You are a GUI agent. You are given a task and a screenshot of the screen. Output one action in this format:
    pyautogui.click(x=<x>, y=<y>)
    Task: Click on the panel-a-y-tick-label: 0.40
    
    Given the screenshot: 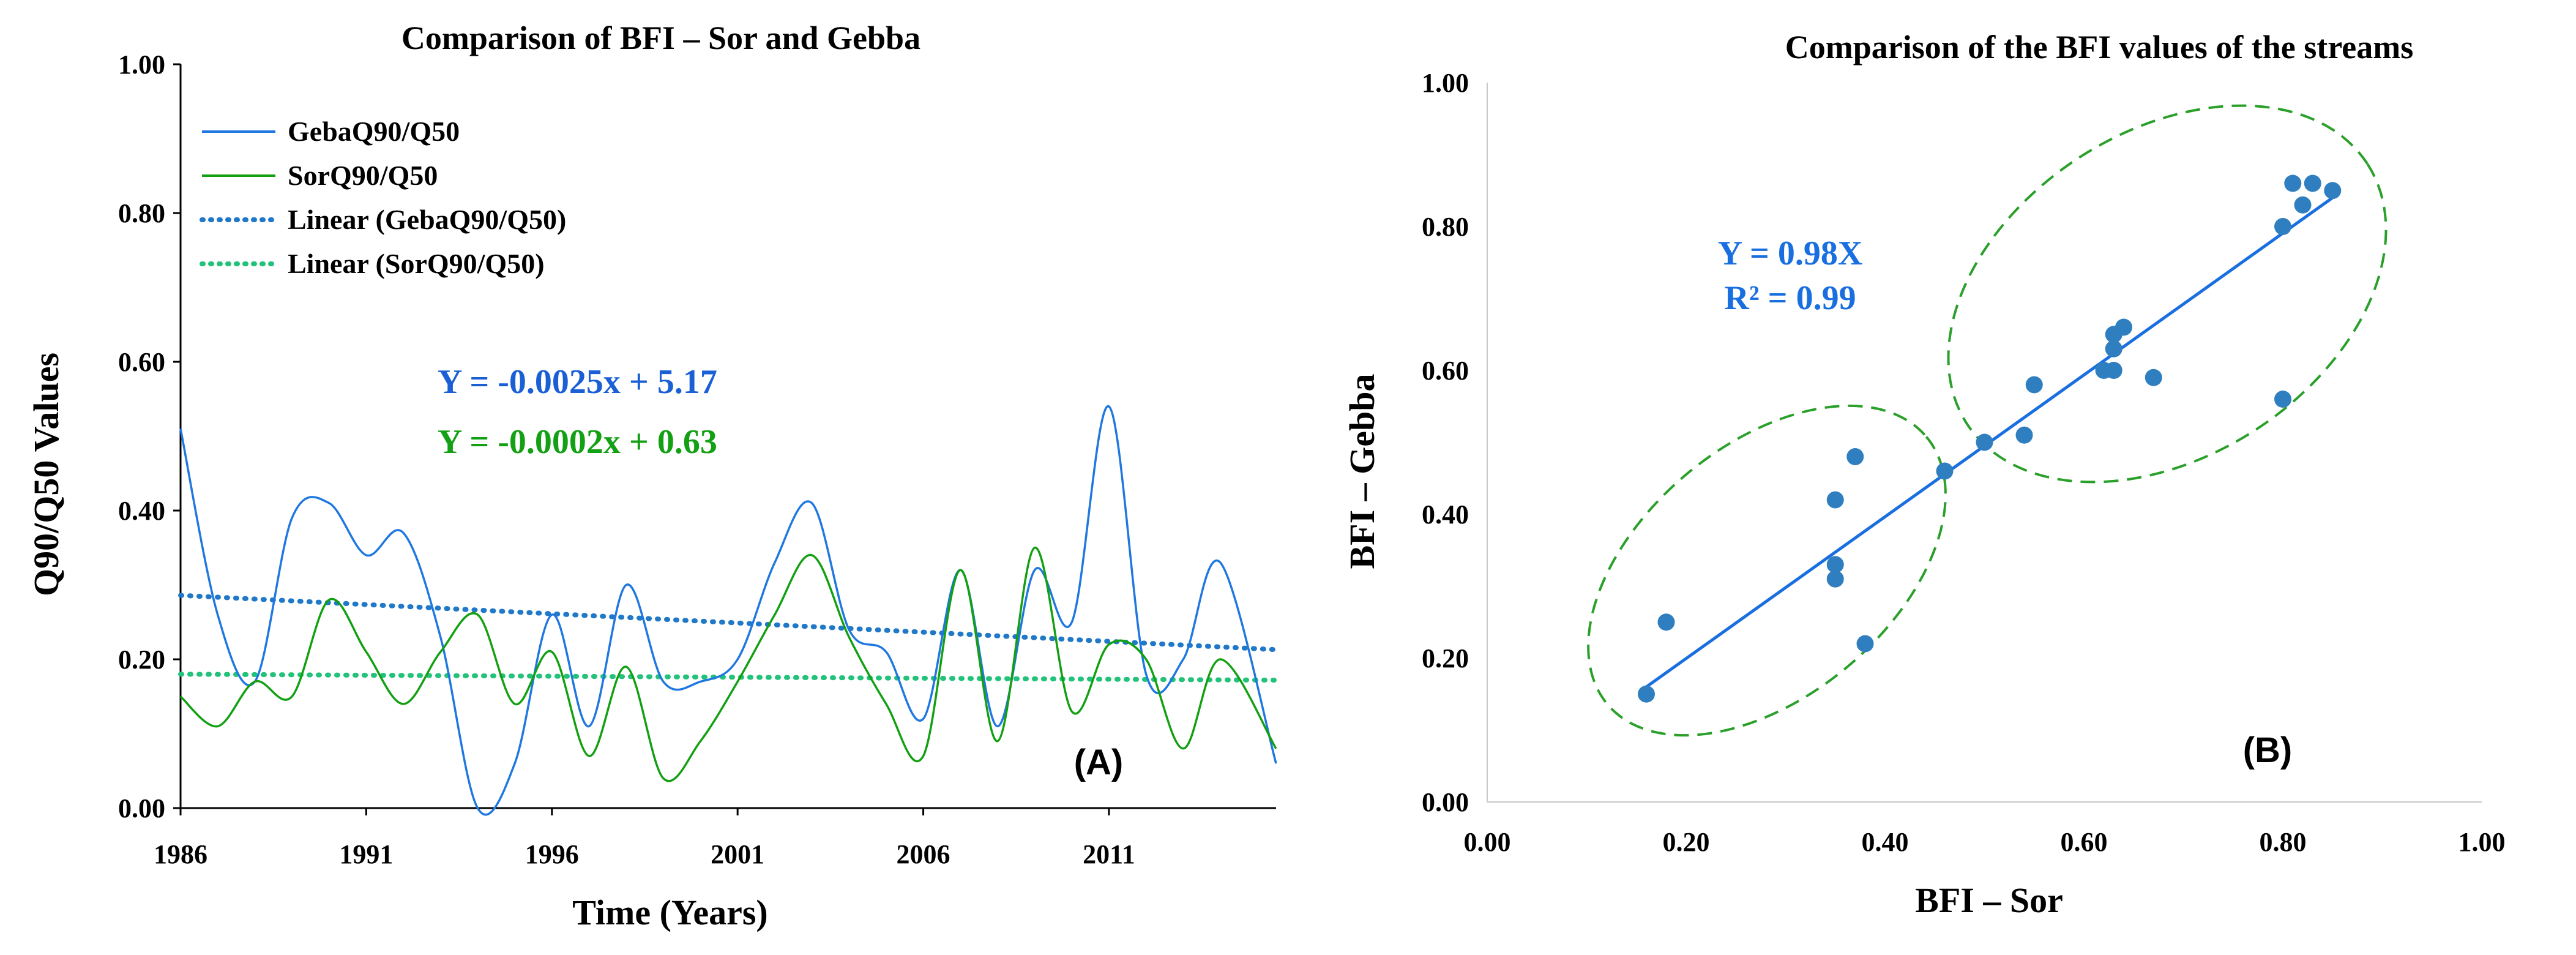 What is the action you would take?
    pyautogui.click(x=141, y=511)
    